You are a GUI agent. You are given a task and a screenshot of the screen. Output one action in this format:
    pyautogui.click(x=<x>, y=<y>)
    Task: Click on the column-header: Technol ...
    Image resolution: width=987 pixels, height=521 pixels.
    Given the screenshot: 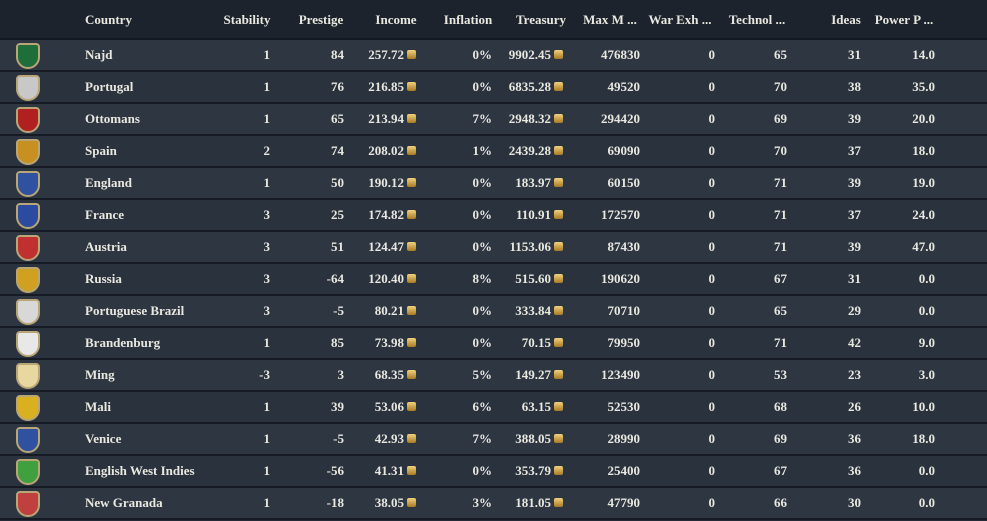 What is the action you would take?
    pyautogui.click(x=757, y=19)
    